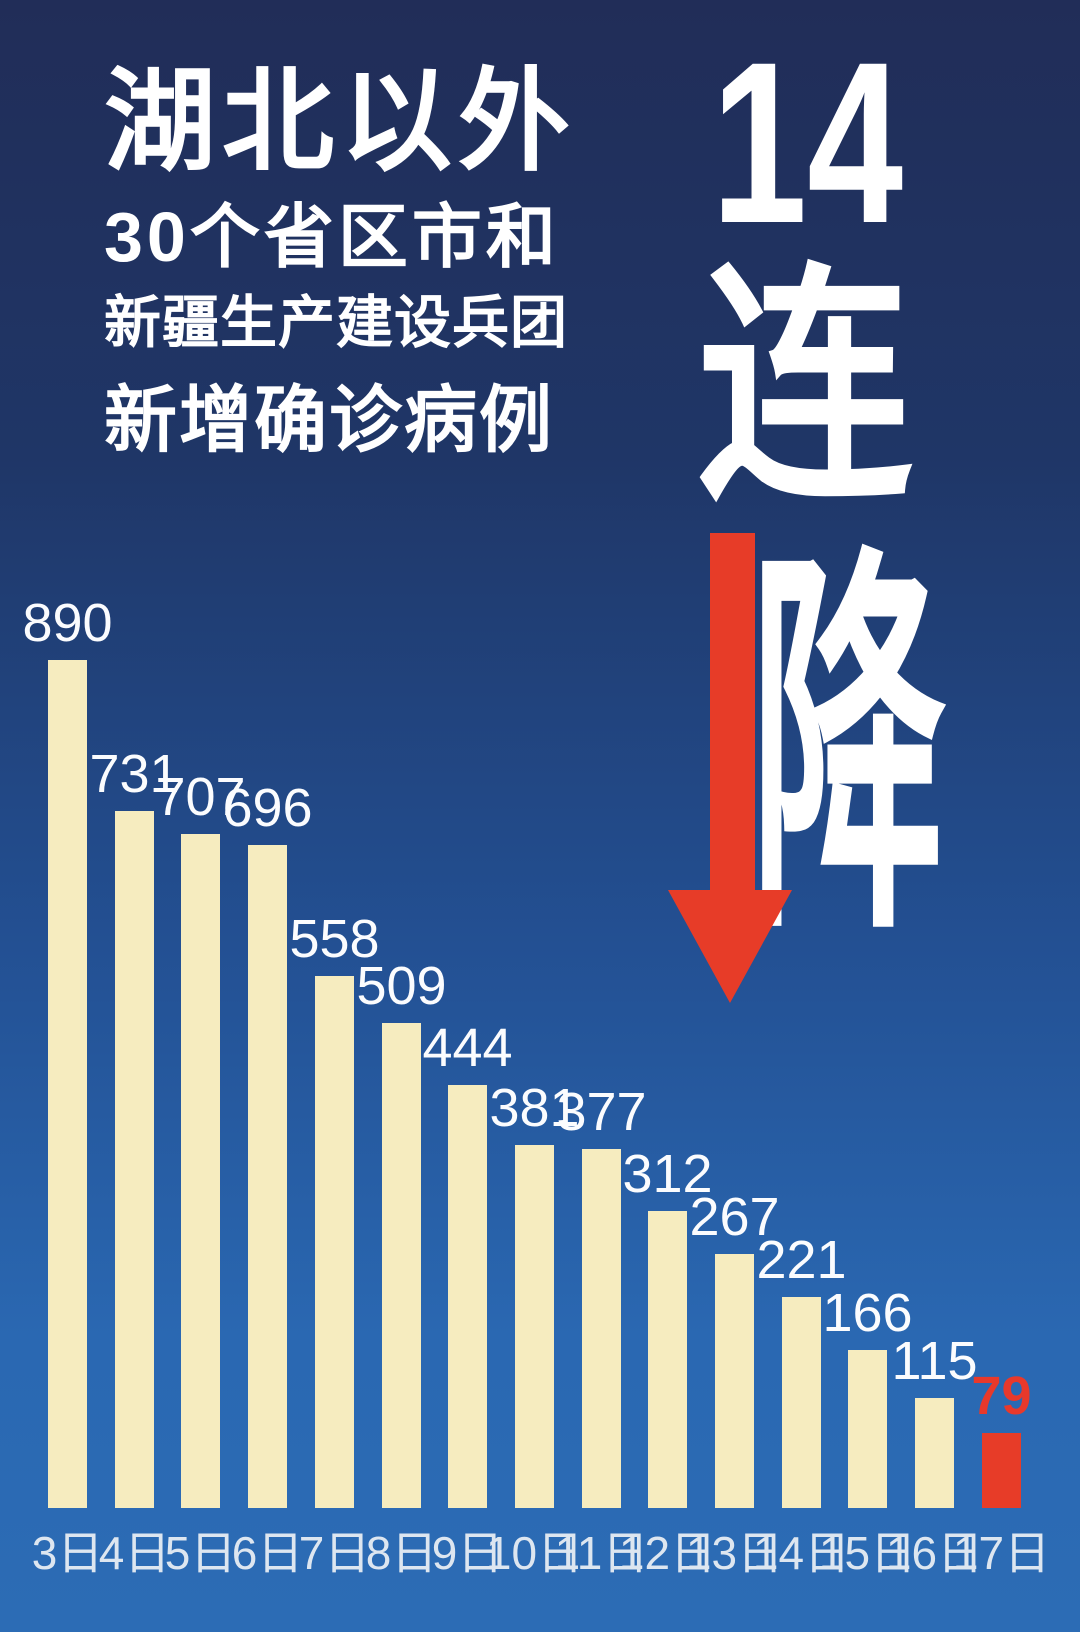 This screenshot has width=1080, height=1632. What do you see at coordinates (1001, 1553) in the screenshot?
I see `axis-tick-label: 17日` at bounding box center [1001, 1553].